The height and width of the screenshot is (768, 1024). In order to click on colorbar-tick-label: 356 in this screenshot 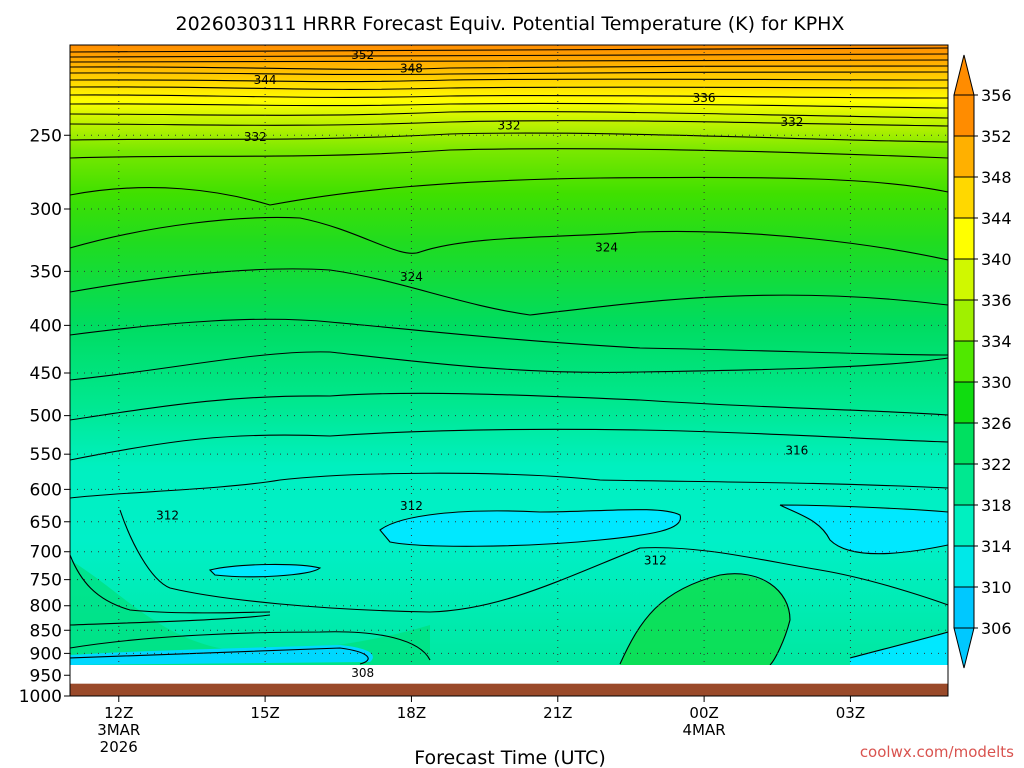, I will do `click(996, 95)`.